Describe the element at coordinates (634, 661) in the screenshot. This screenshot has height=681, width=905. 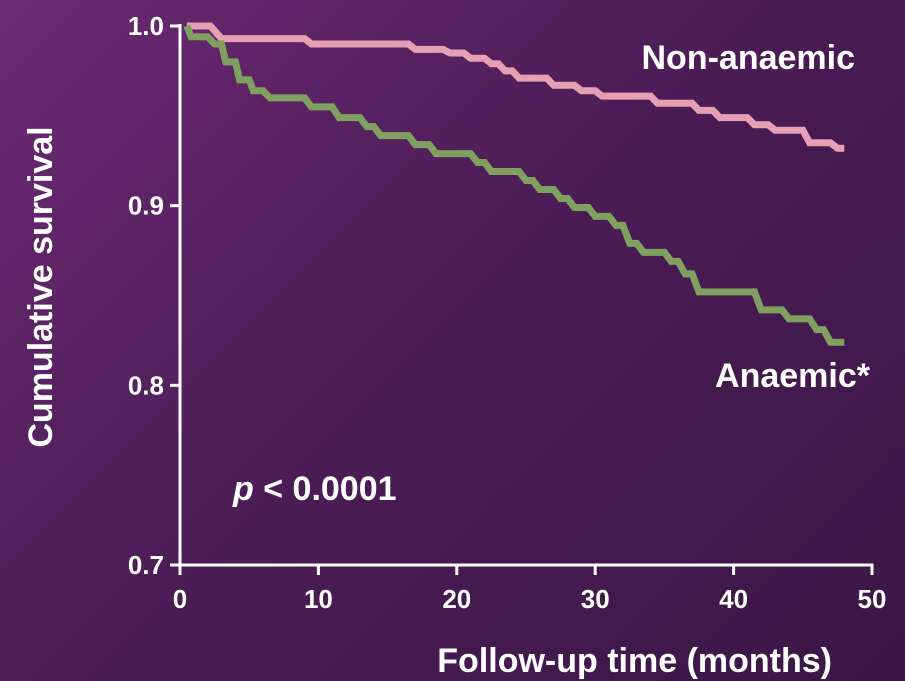
I see `x-axis-label: Follow-up time (months)` at that location.